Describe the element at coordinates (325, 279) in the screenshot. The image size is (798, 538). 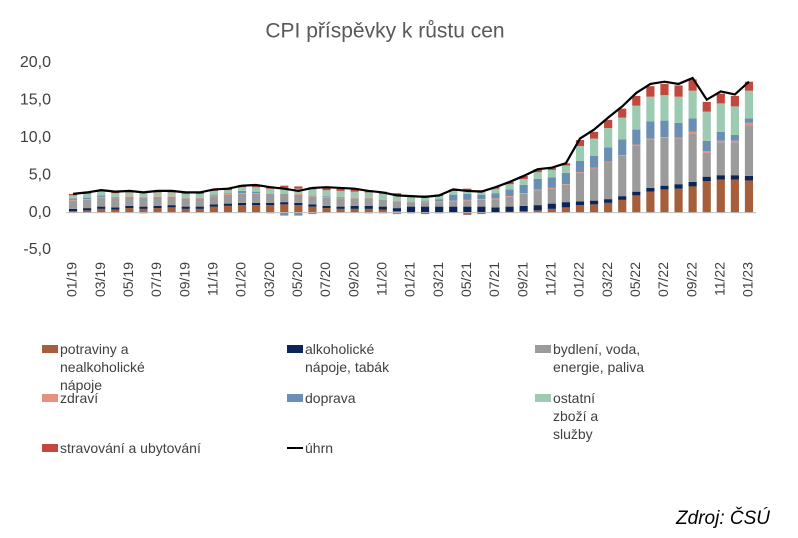
I see `x-tick-label: 07/20` at that location.